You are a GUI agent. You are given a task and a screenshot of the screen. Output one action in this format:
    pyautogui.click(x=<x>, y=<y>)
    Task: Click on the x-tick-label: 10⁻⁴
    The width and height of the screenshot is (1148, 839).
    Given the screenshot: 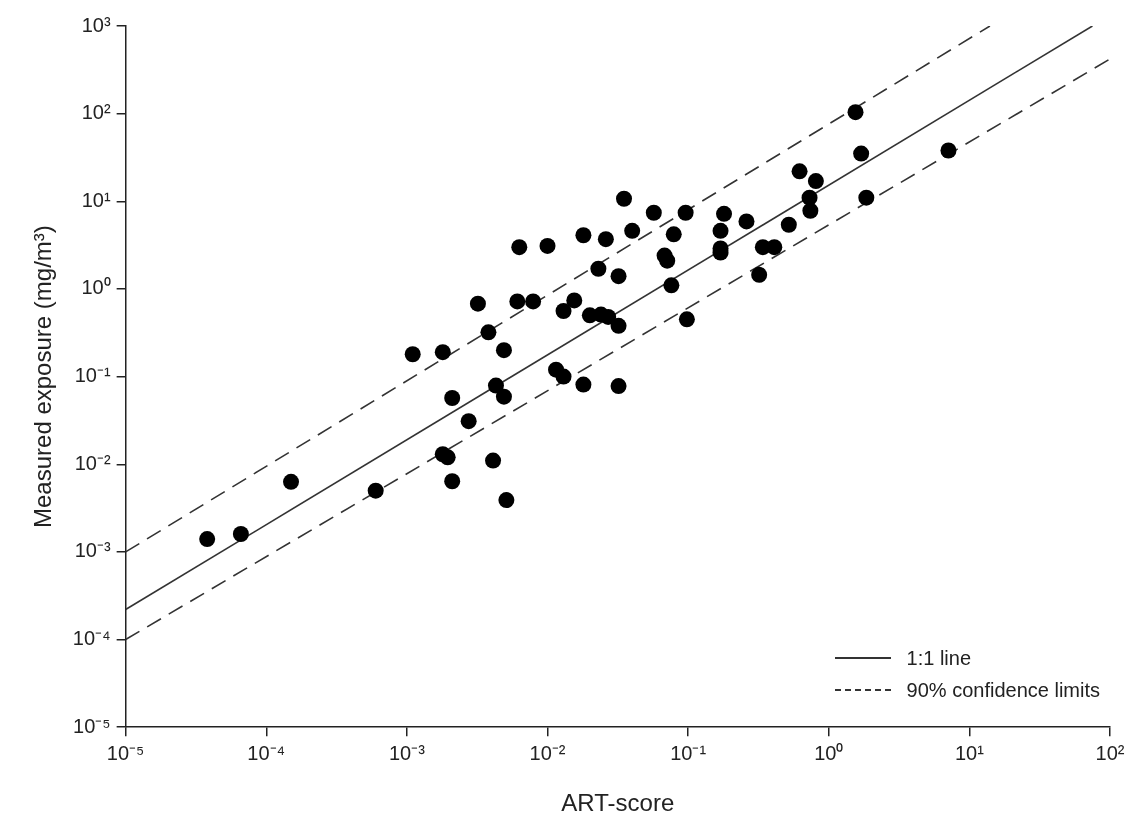 What is the action you would take?
    pyautogui.click(x=266, y=752)
    